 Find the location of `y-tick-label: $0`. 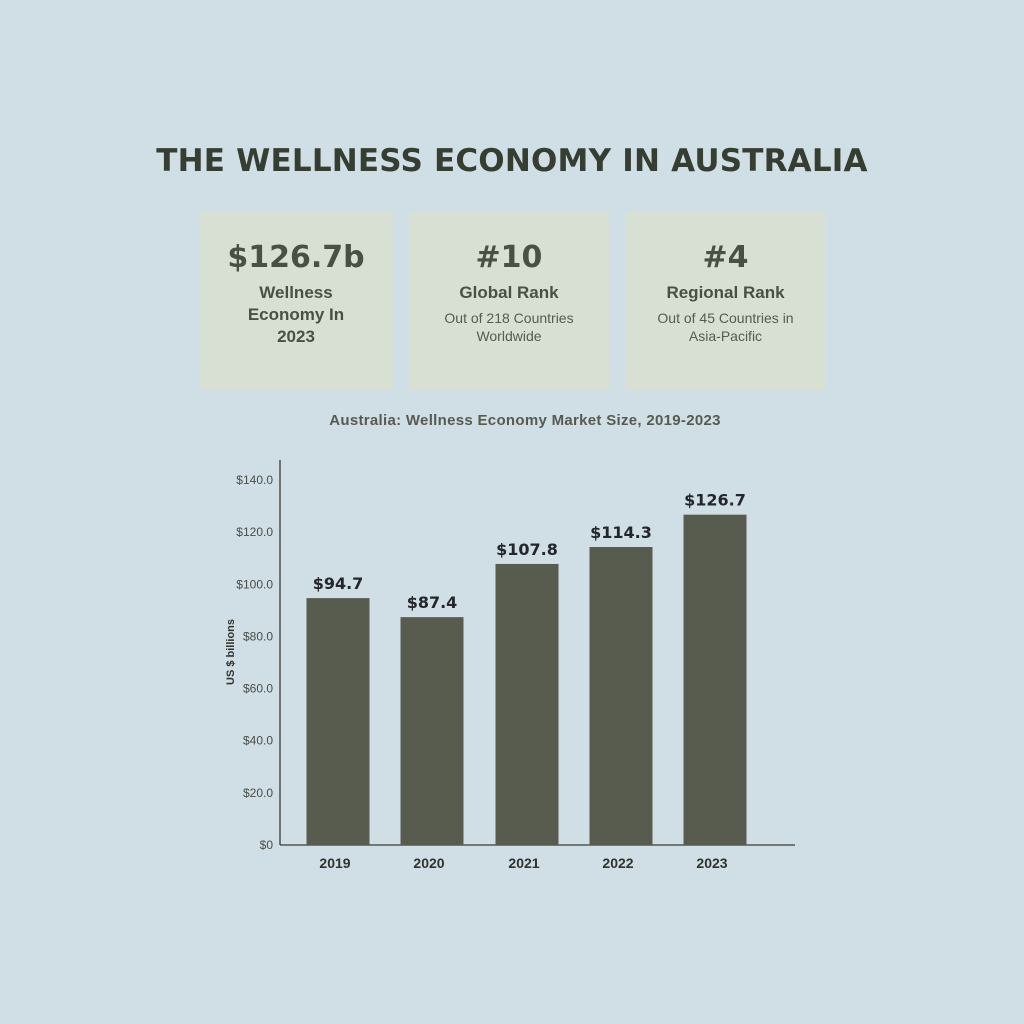

y-tick-label: $0 is located at coordinates (267, 845).